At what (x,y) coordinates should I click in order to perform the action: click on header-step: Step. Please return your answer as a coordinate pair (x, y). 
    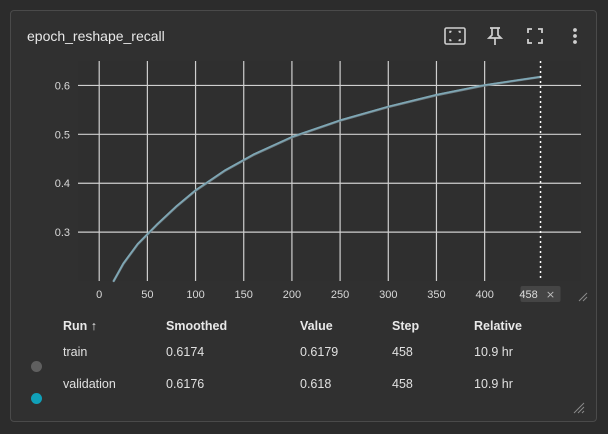
    Looking at the image, I should click on (406, 326).